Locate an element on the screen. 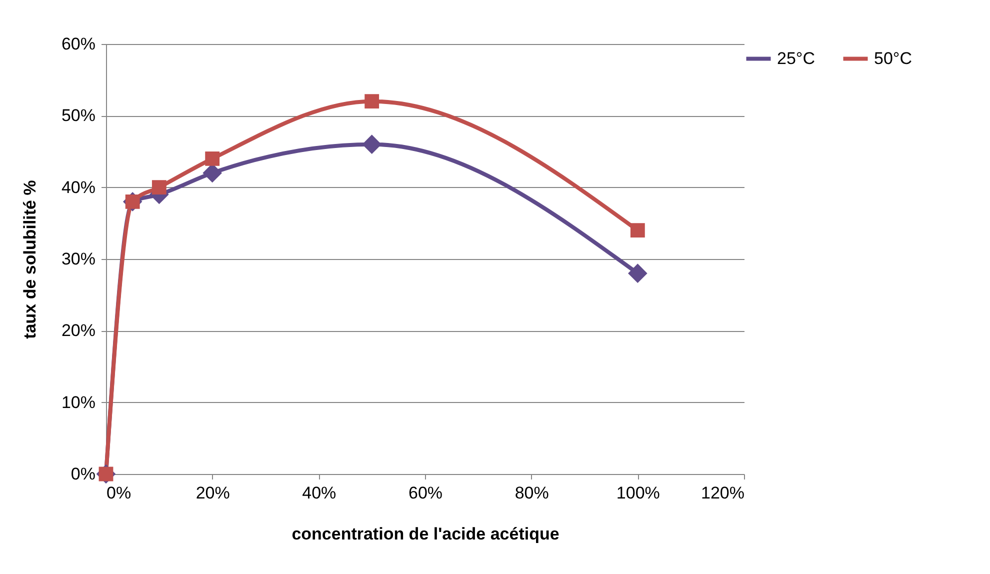 The width and height of the screenshot is (990, 574). x-tick-label: 0% is located at coordinates (119, 493).